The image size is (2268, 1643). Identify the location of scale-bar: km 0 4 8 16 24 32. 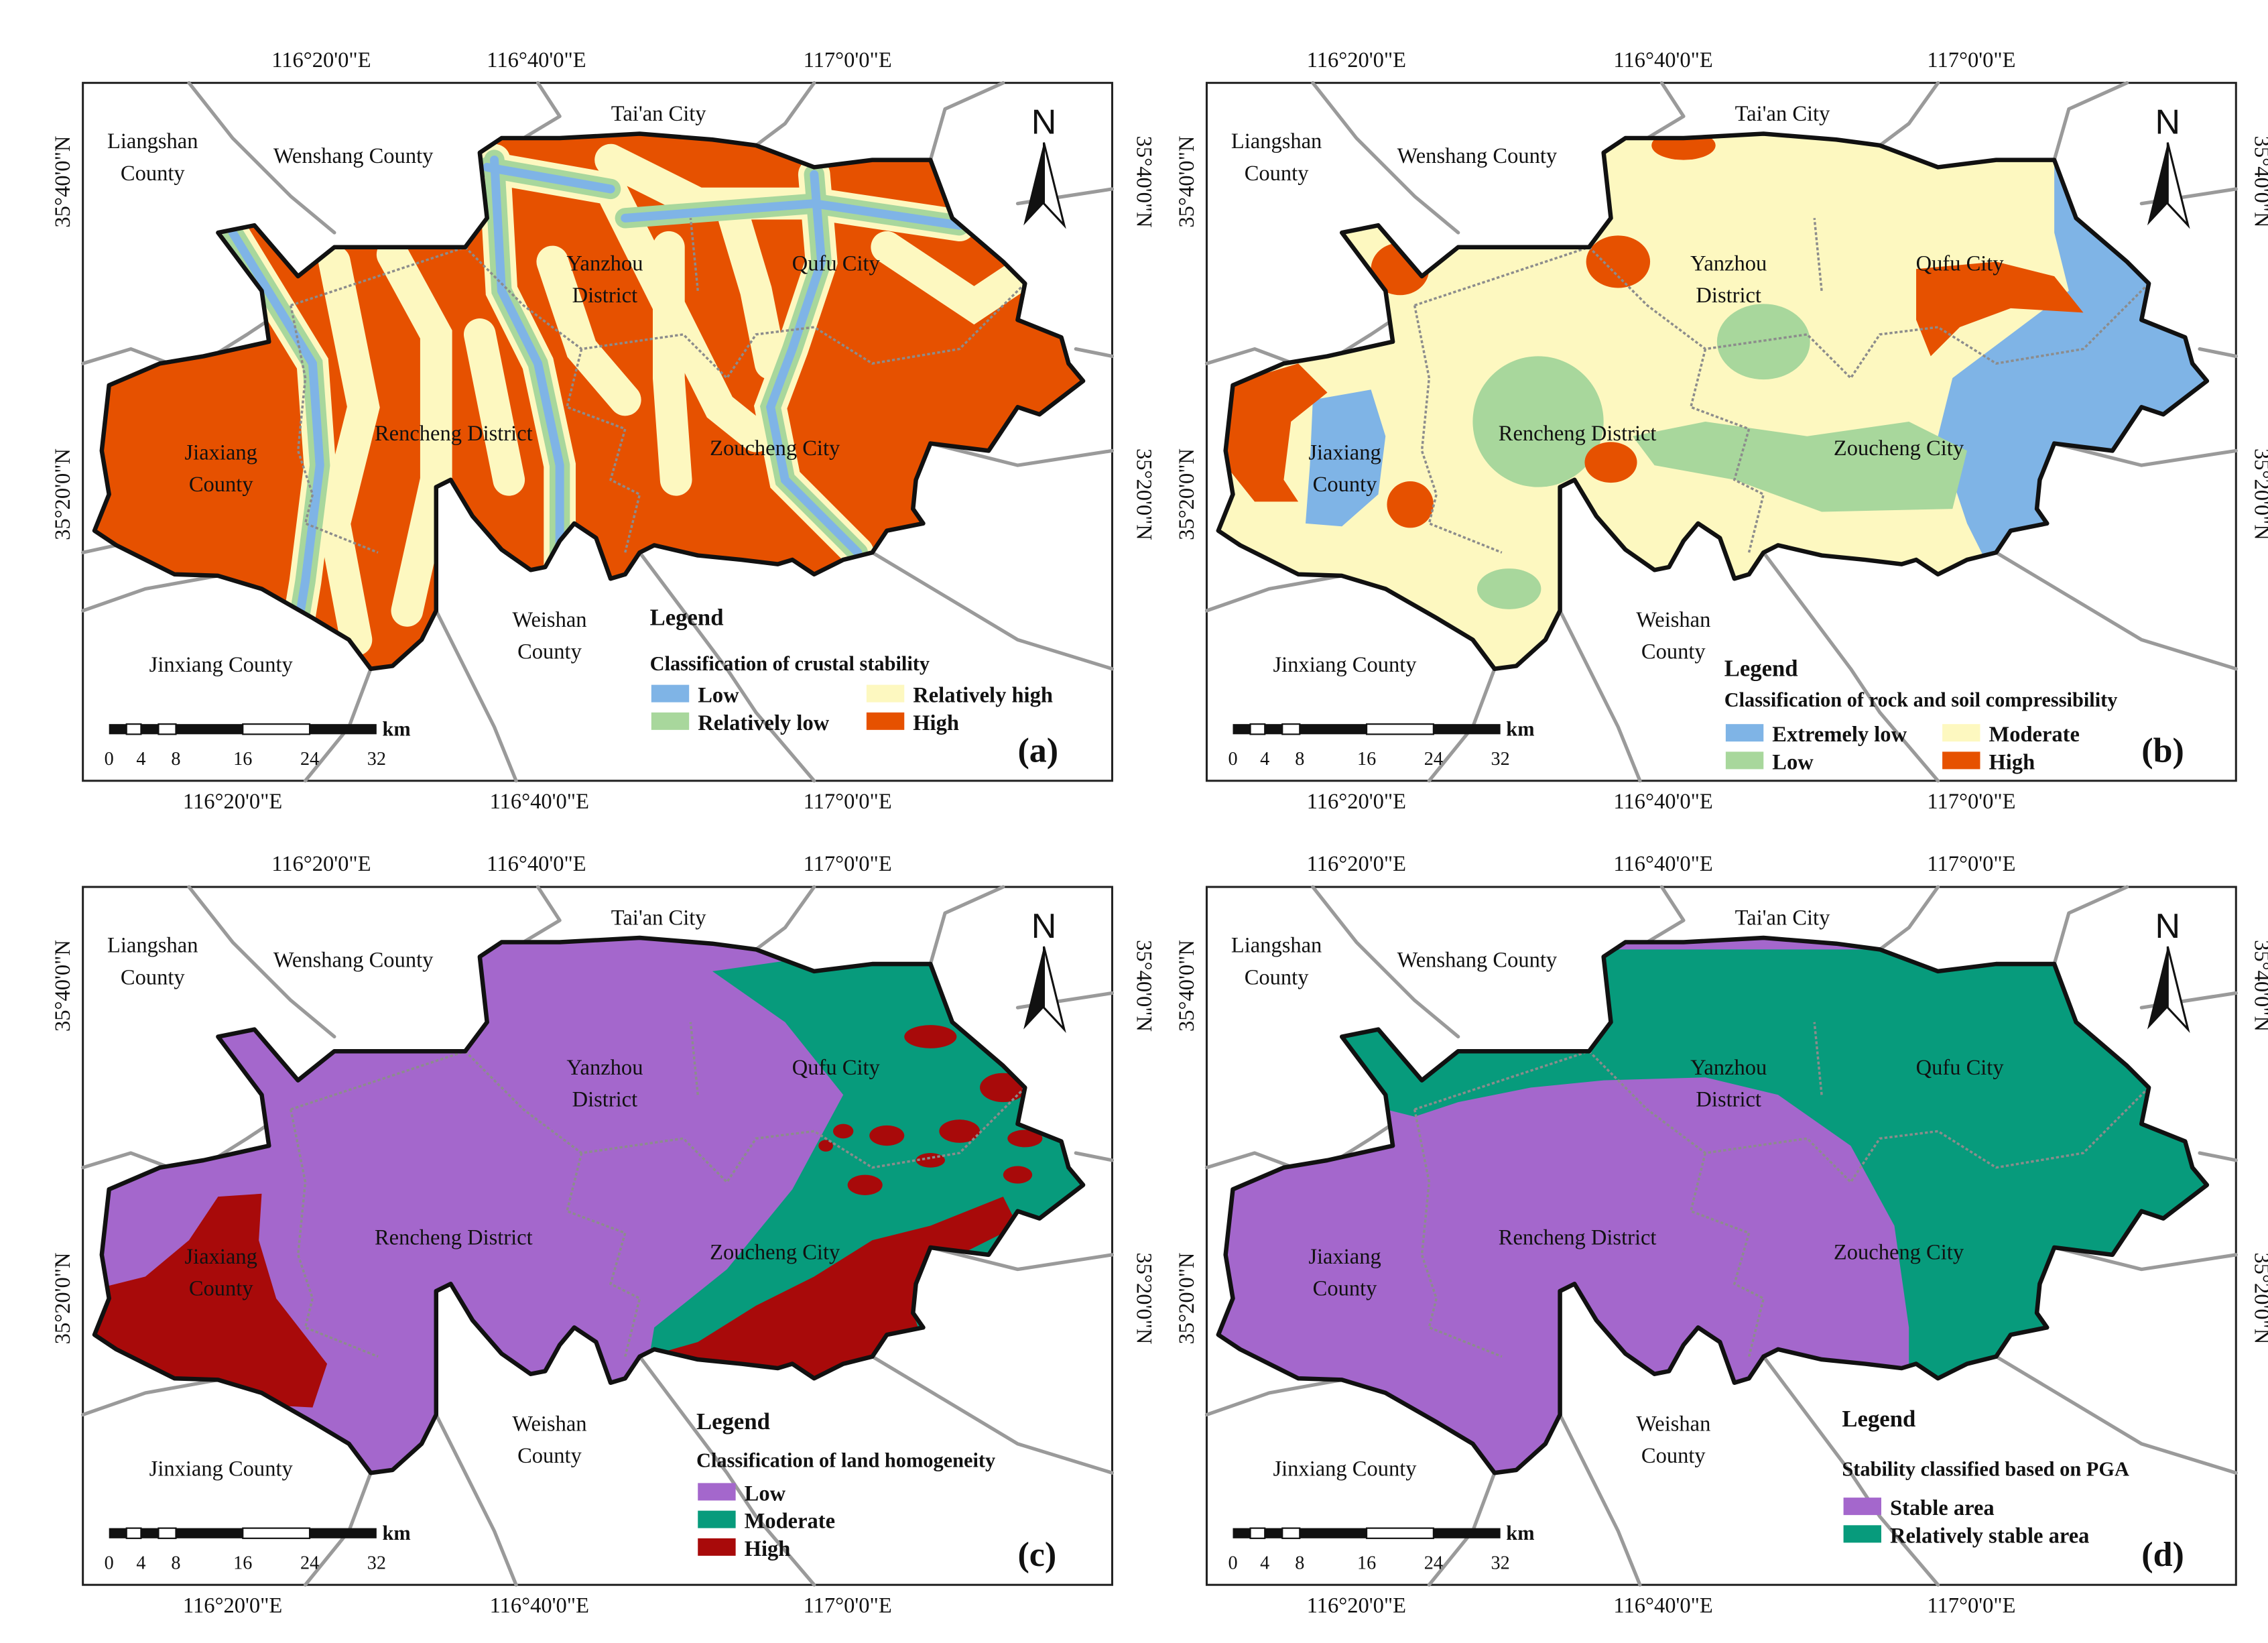
(258, 744).